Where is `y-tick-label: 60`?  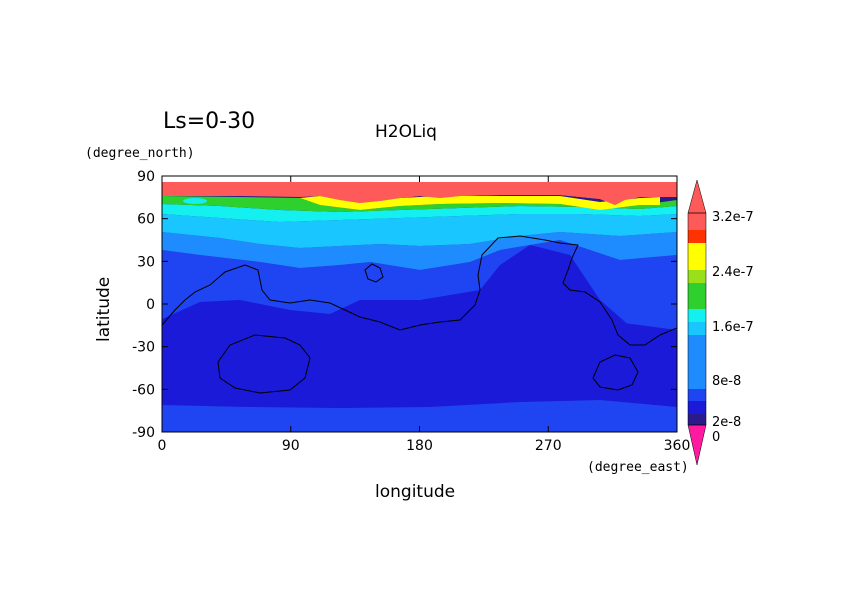
y-tick-label: 60 is located at coordinates (146, 220).